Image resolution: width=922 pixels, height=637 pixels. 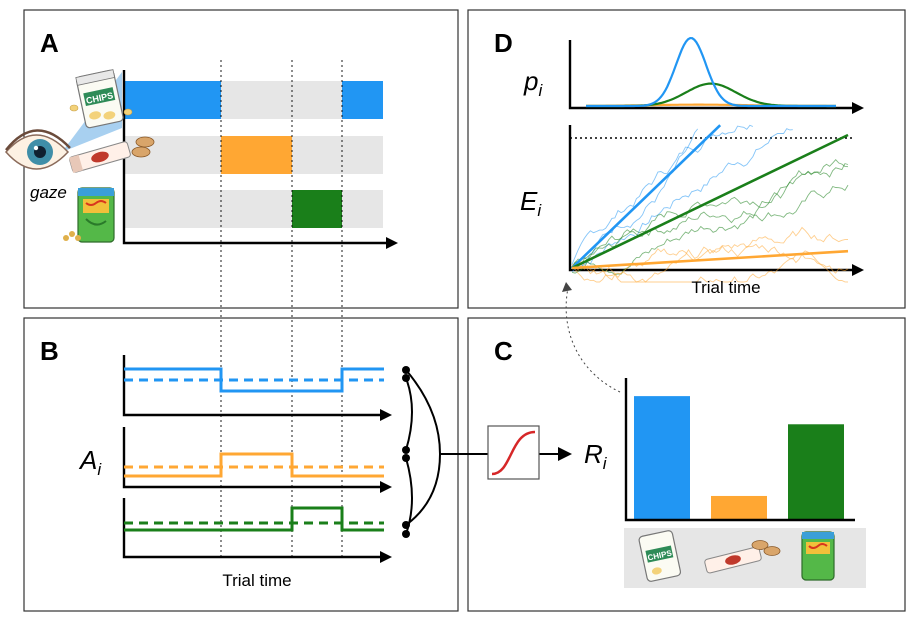 I want to click on noisy-path-item2, so click(x=710, y=250).